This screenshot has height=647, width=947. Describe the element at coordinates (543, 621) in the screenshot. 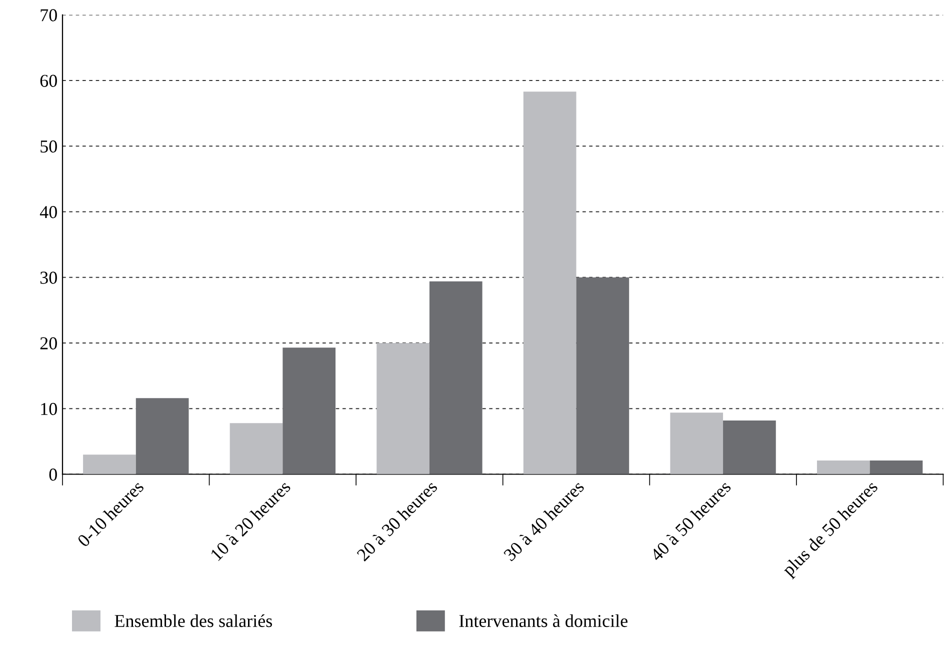

I see `legend-label: Intervenants à domicile` at that location.